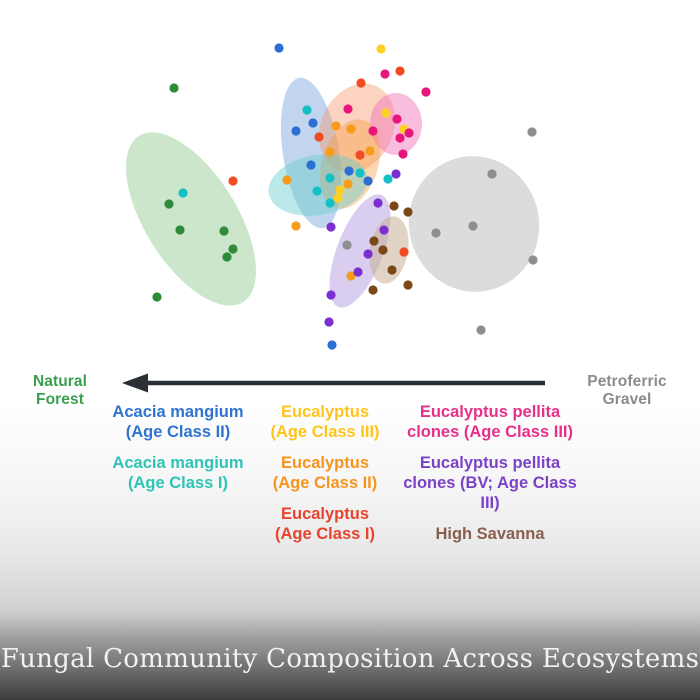  Describe the element at coordinates (325, 422) in the screenshot. I see `legend-item: Eucalyptus (Age Class III)` at that location.